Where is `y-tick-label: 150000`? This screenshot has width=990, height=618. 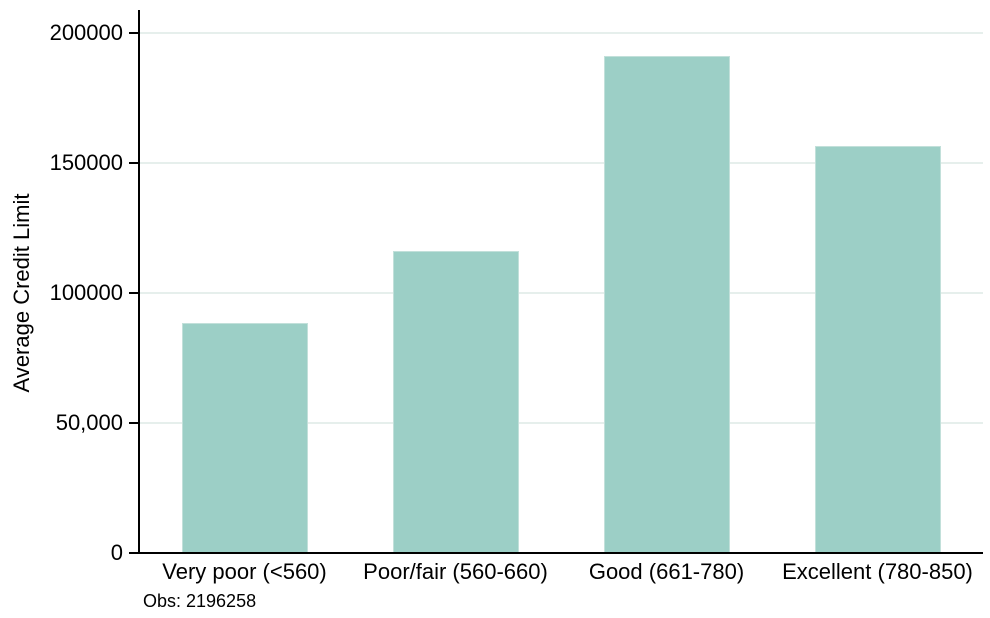 y-tick-label: 150000 is located at coordinates (86, 162).